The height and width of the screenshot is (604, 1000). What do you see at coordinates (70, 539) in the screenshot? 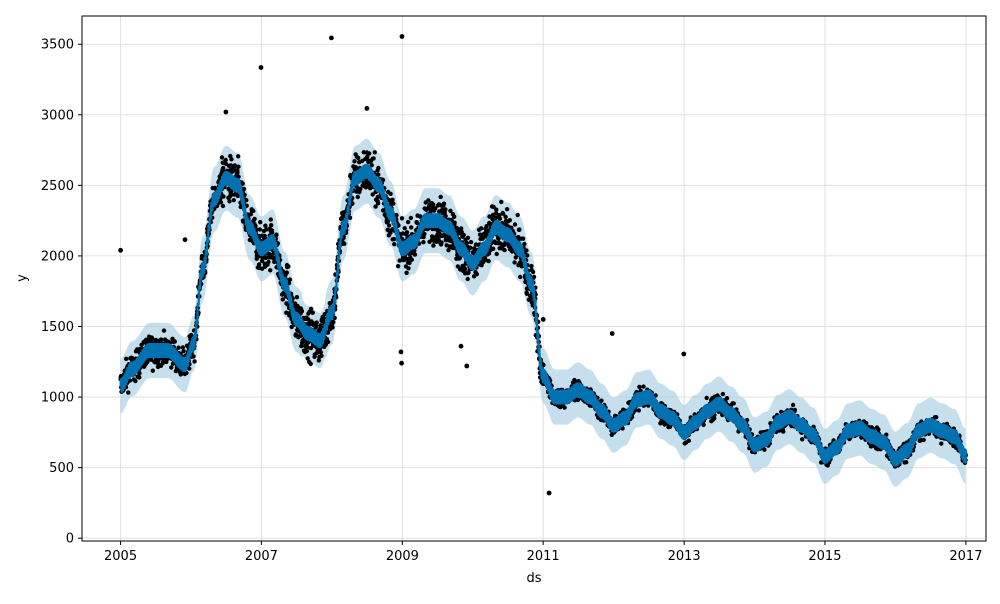
I see `y-tick-label: 0` at bounding box center [70, 539].